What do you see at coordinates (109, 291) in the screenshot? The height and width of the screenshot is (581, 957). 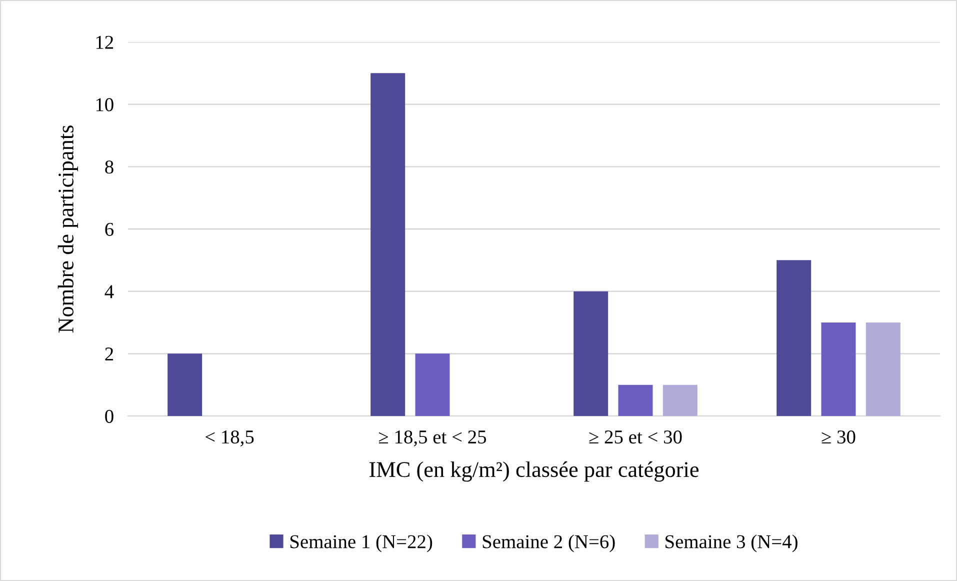 I see `y-tick-label: 4` at bounding box center [109, 291].